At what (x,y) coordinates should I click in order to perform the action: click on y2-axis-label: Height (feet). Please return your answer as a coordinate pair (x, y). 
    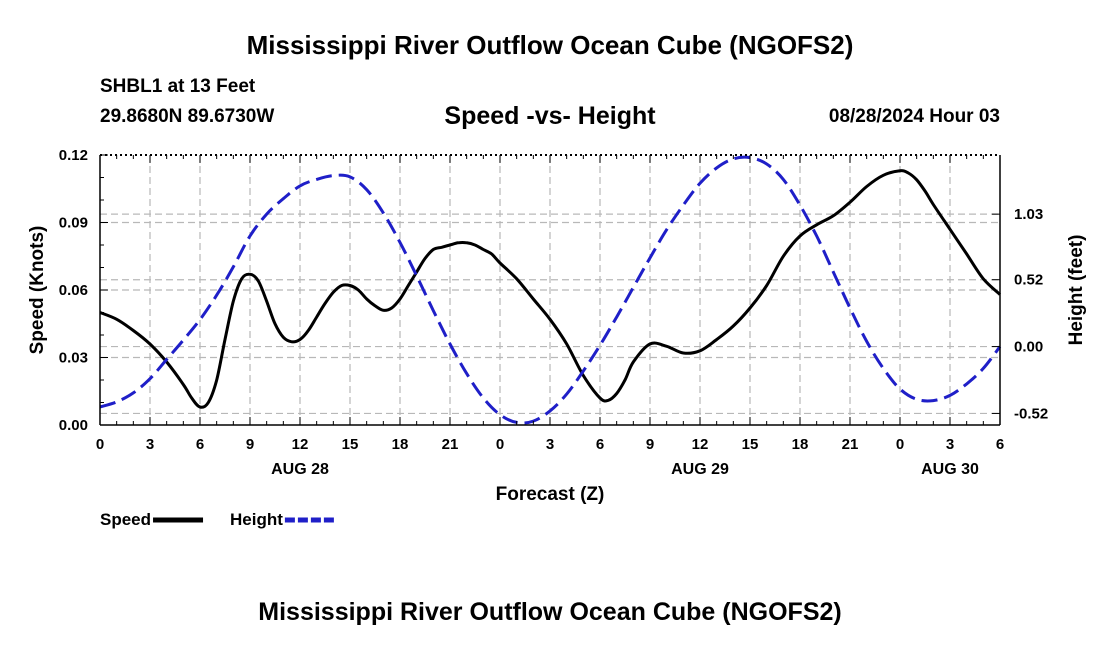
    Looking at the image, I should click on (1076, 290).